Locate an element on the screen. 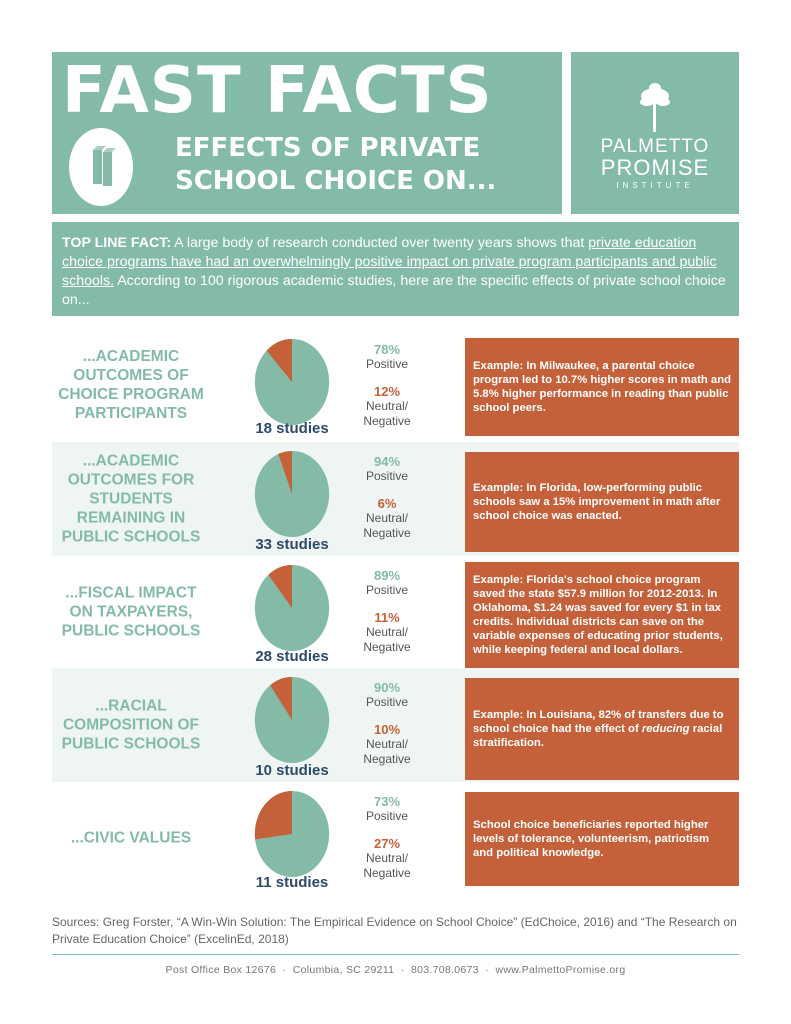  palm-tree-icon is located at coordinates (655, 107).